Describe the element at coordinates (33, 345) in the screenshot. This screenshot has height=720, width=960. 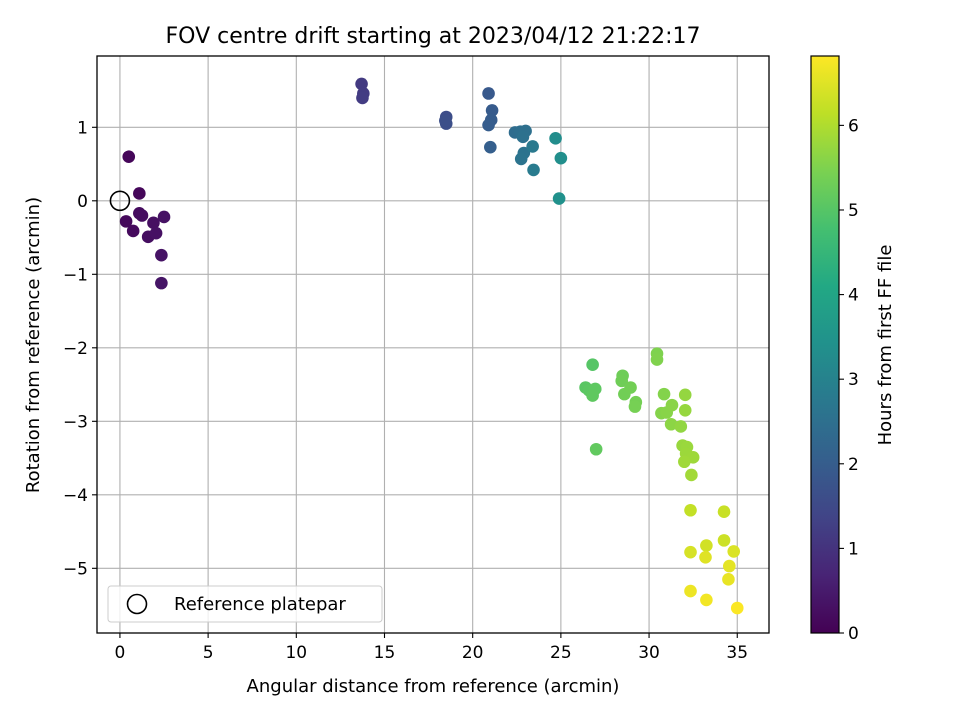
I see `y-axis-label: Rotation from reference (arcmin)` at that location.